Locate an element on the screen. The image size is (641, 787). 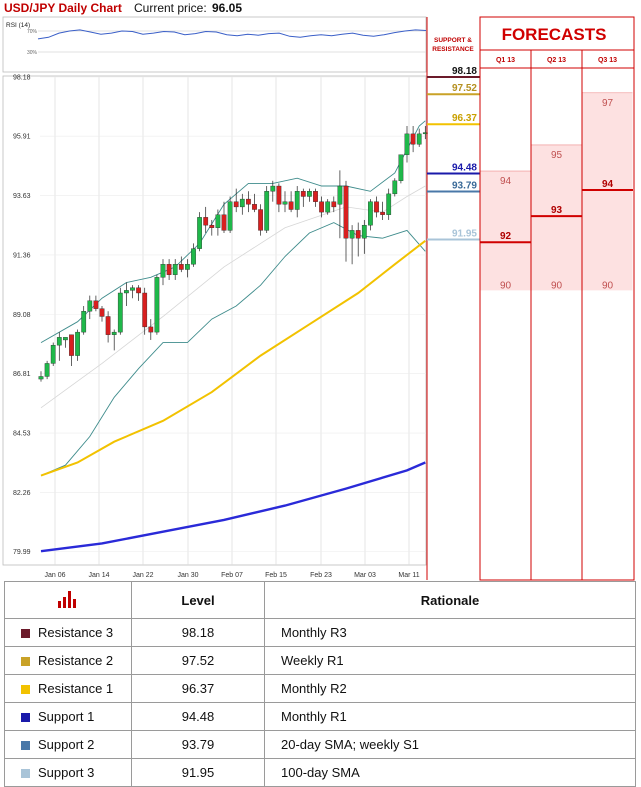
forecast-quarter-label: Q1 13 is located at coordinates (505, 60).